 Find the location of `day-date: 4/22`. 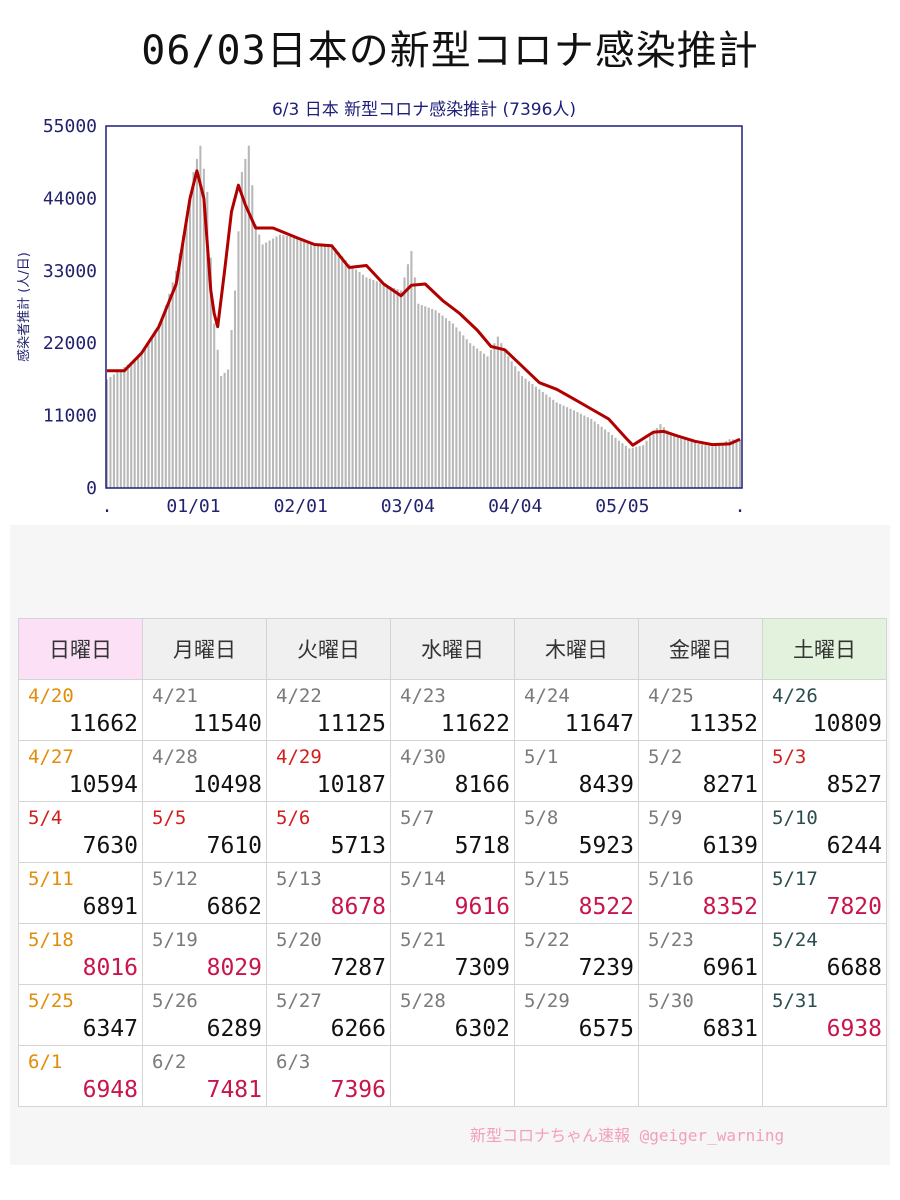

day-date: 4/22 is located at coordinates (299, 696).